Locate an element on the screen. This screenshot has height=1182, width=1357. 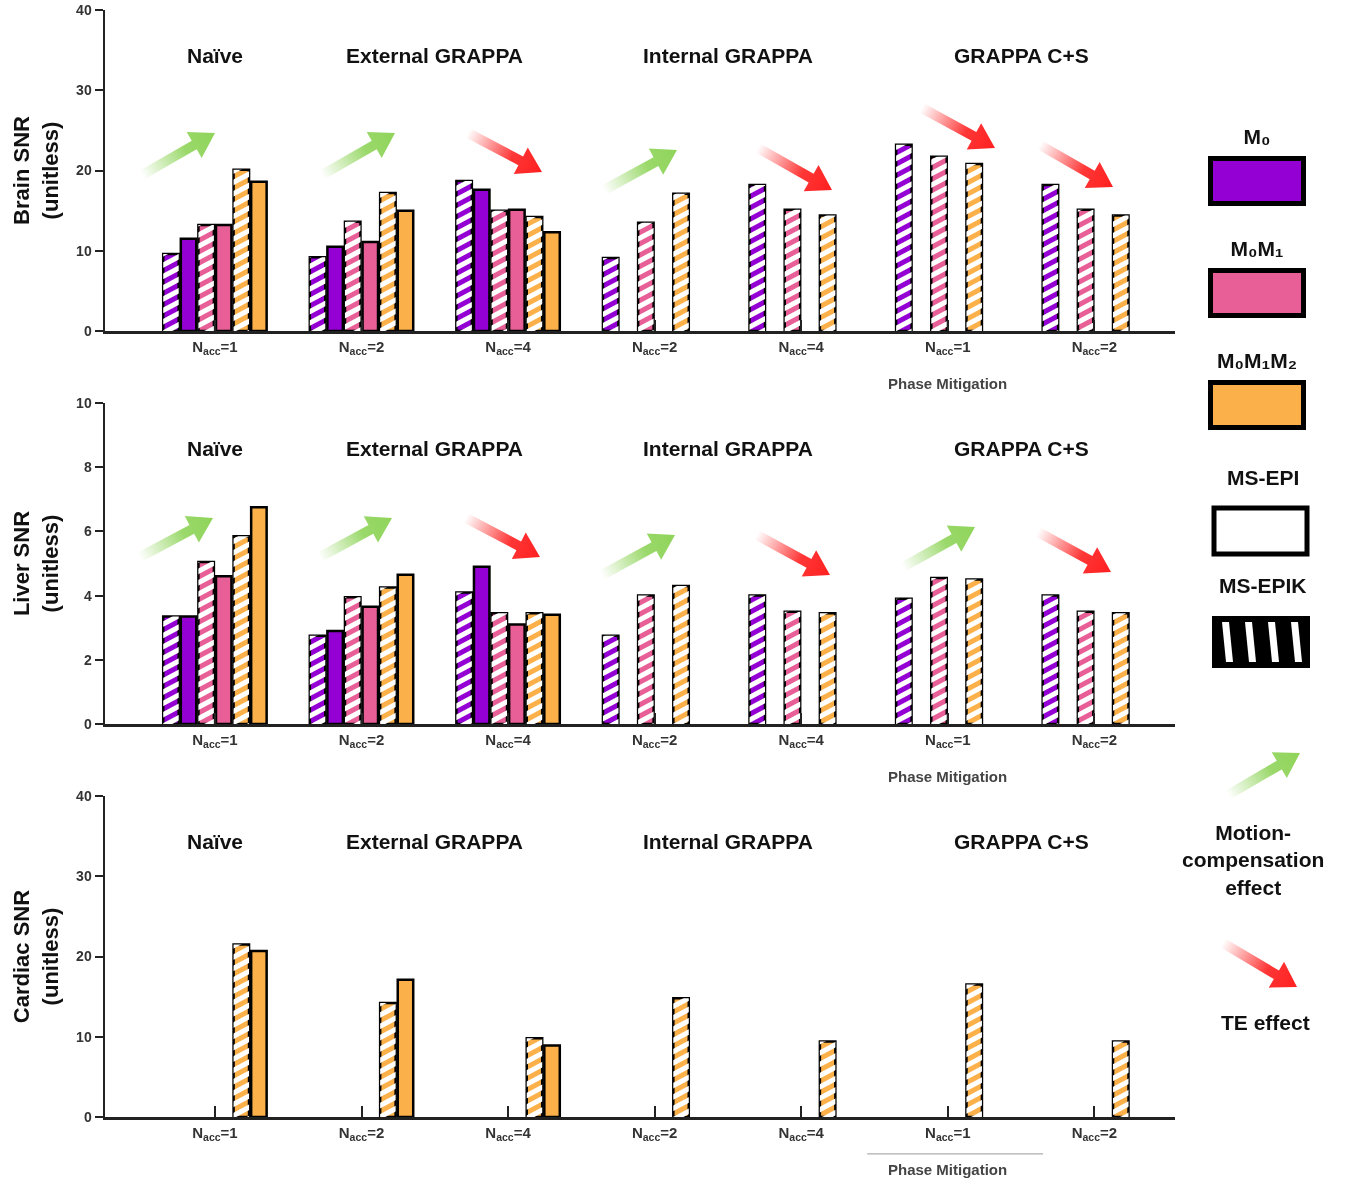
text: M₀M₁ is located at coordinates (1257, 249).